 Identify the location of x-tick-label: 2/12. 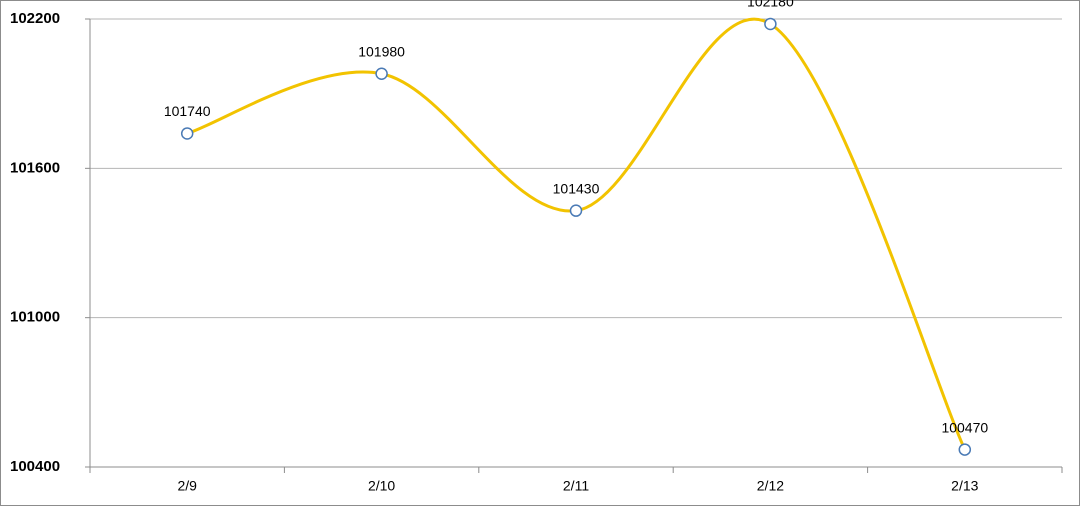
(770, 486).